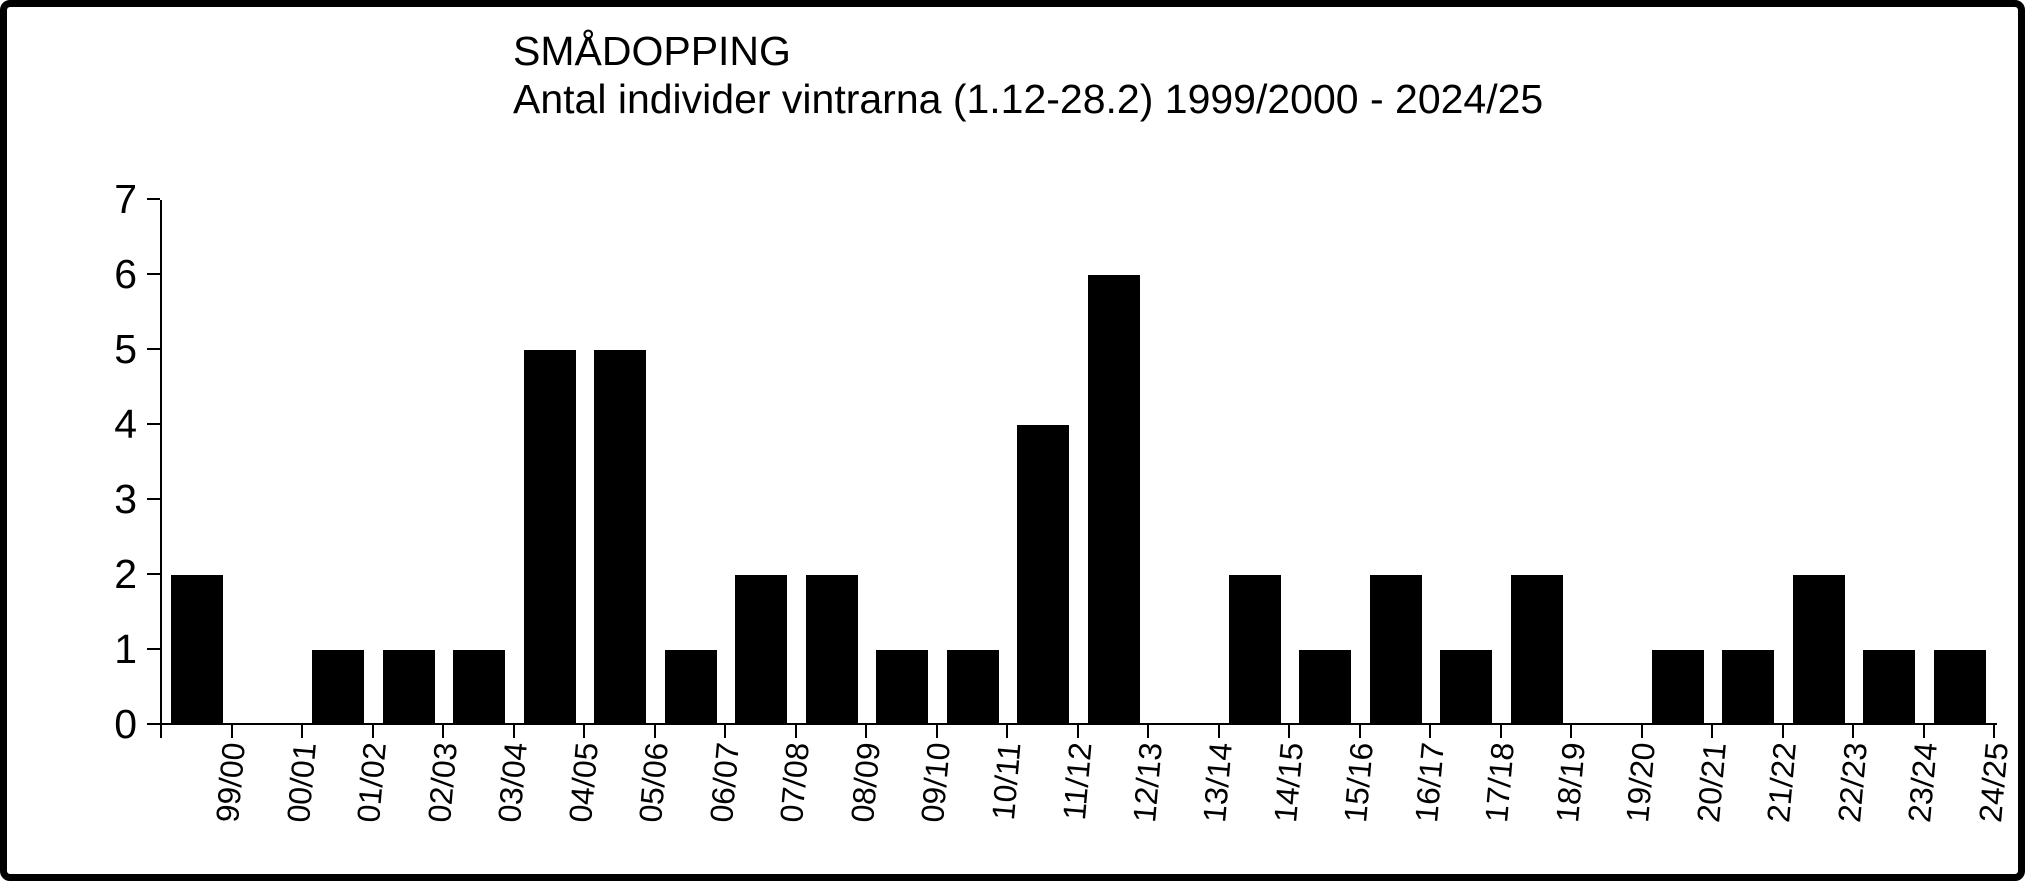 This screenshot has width=2025, height=881. Describe the element at coordinates (1359, 782) in the screenshot. I see `x-tick-label: 15/16` at that location.